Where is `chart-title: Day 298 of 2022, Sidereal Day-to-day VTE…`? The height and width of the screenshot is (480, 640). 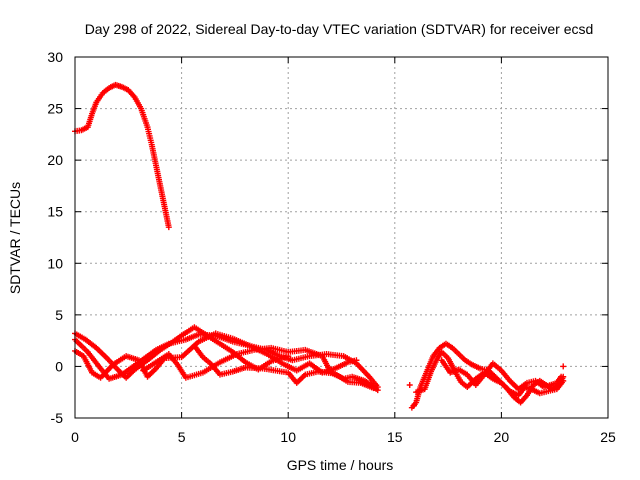 chart-title: Day 298 of 2022, Sidereal Day-to-day VTE… is located at coordinates (339, 29).